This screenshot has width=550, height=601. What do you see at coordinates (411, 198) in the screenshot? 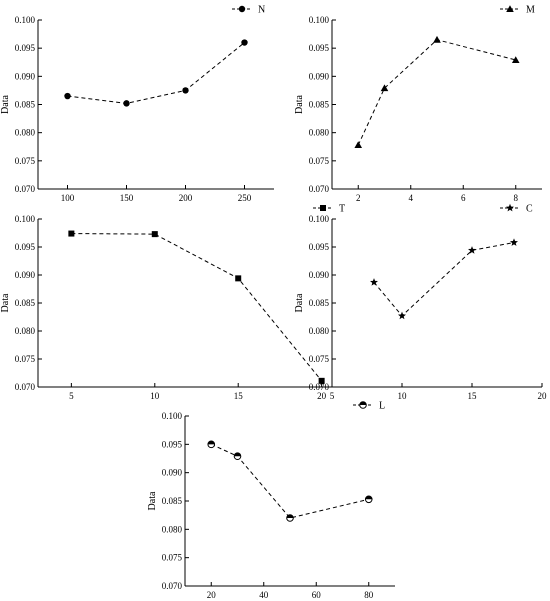
I see `x-tick-label: 4` at bounding box center [411, 198].